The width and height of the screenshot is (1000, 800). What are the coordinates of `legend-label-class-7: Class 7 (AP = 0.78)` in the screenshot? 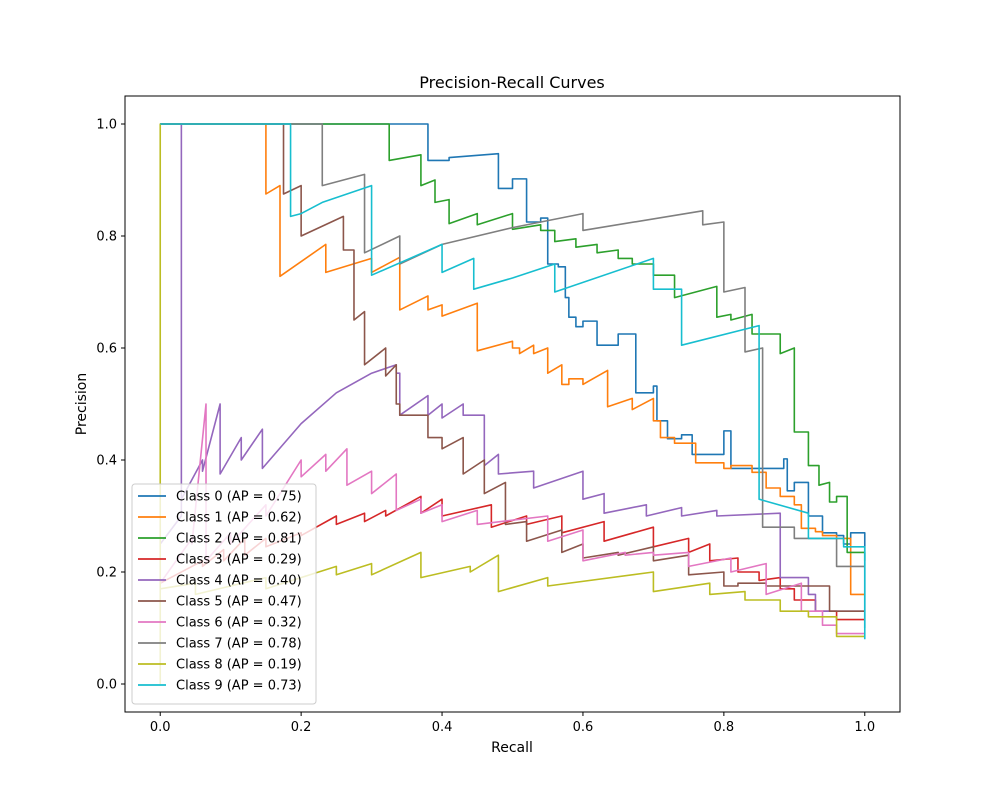 It's located at (239, 644).